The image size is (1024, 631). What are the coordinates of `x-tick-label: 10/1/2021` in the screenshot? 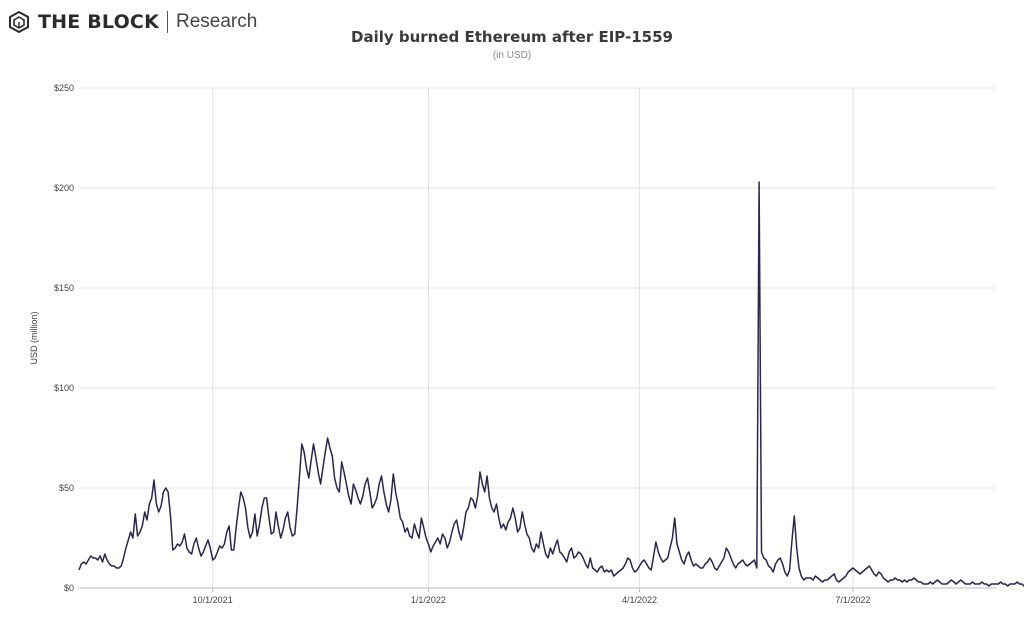 It's located at (213, 600).